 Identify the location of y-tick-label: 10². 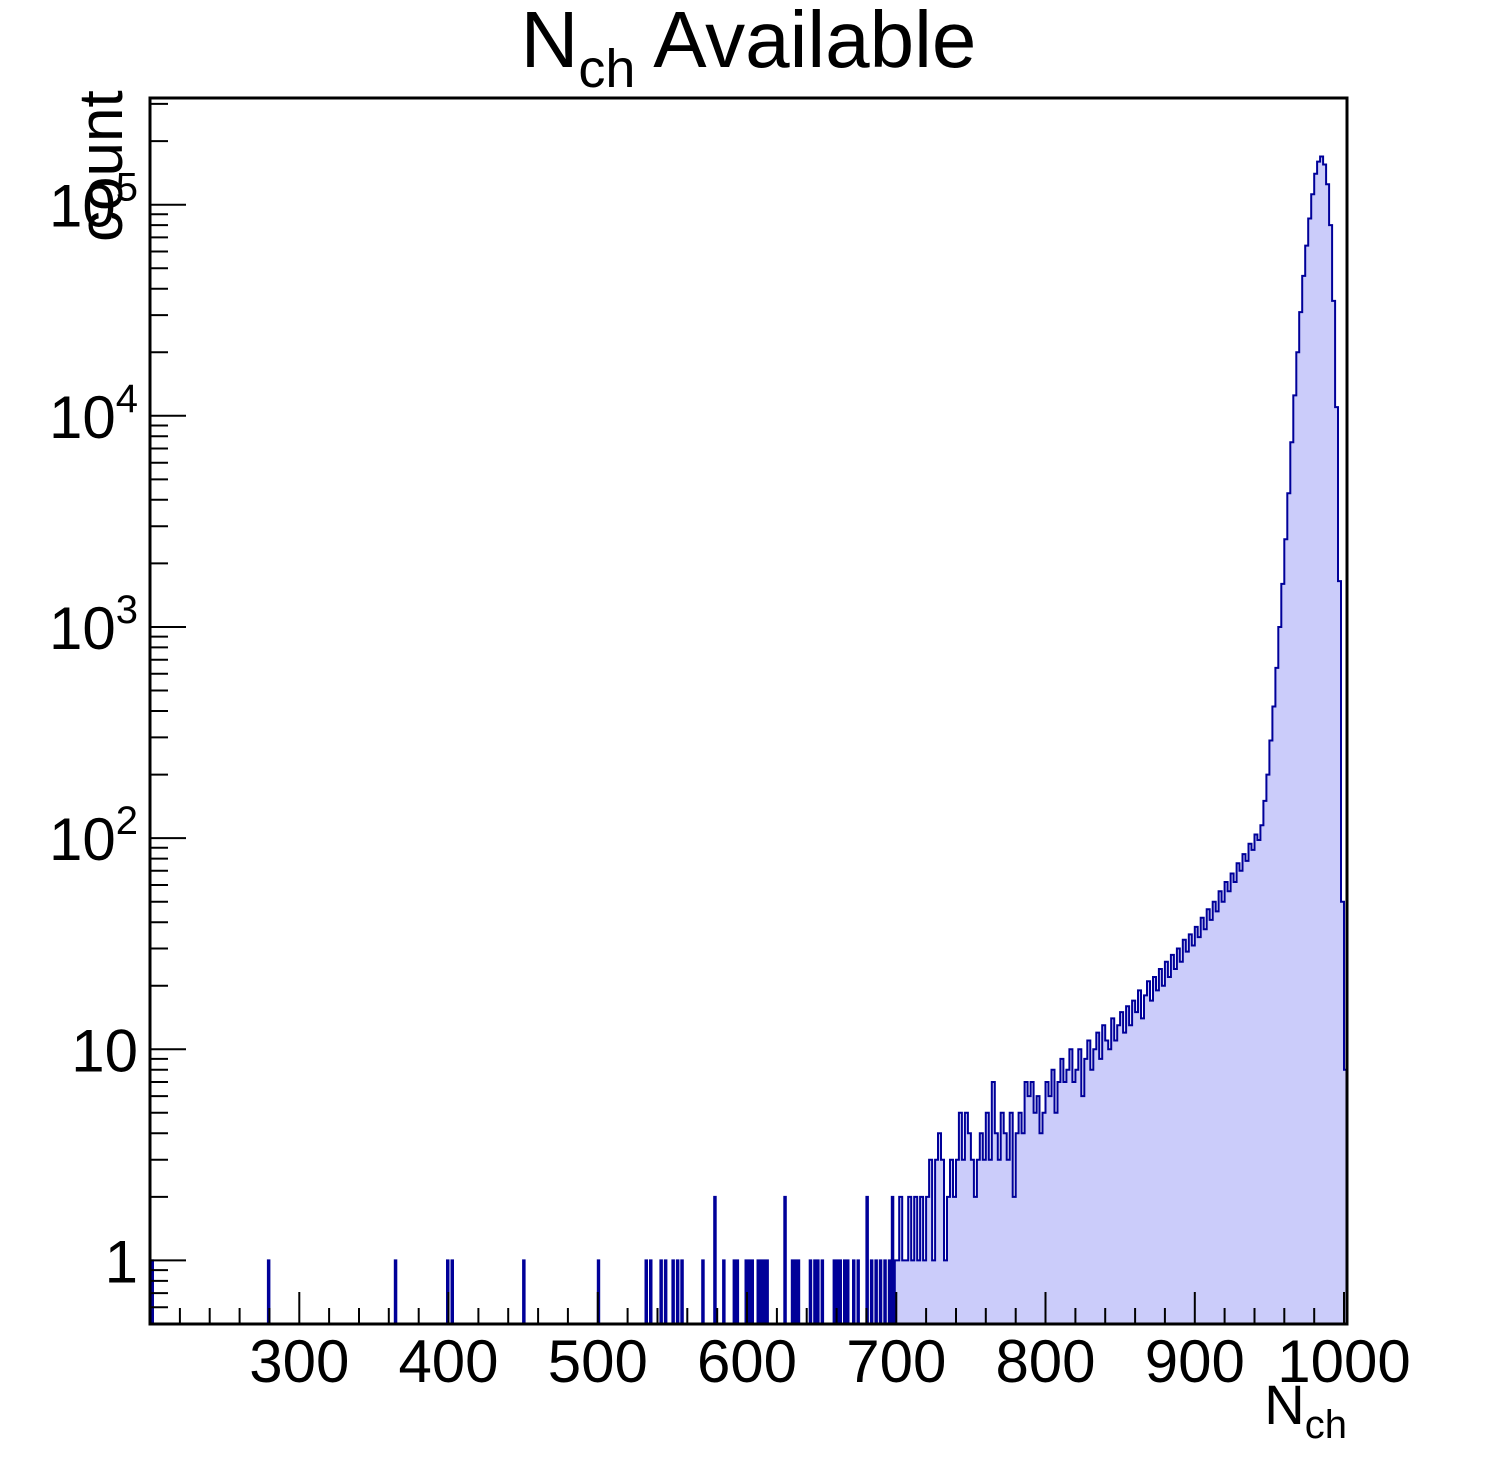
(93, 836).